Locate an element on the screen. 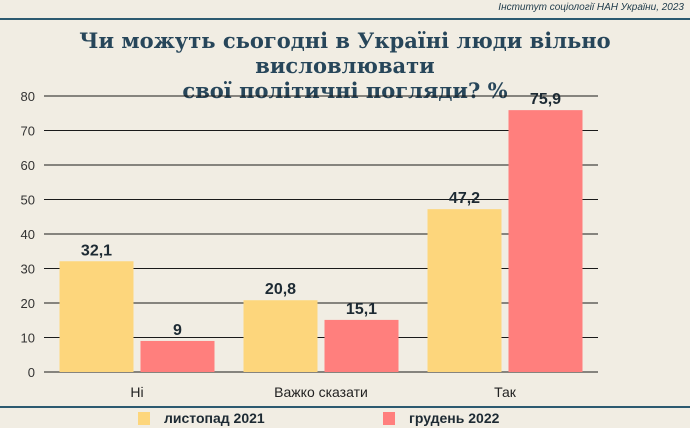 This screenshot has width=690, height=428. x-tick-label-1: Важко сказати is located at coordinates (321, 392).